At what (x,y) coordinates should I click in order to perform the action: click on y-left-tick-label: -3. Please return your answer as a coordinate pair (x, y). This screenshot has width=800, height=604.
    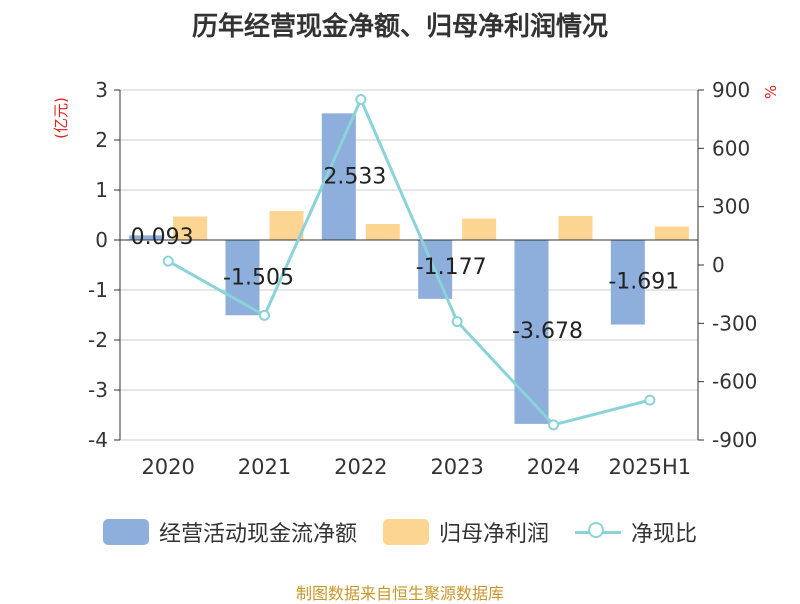
    Looking at the image, I should click on (98, 390).